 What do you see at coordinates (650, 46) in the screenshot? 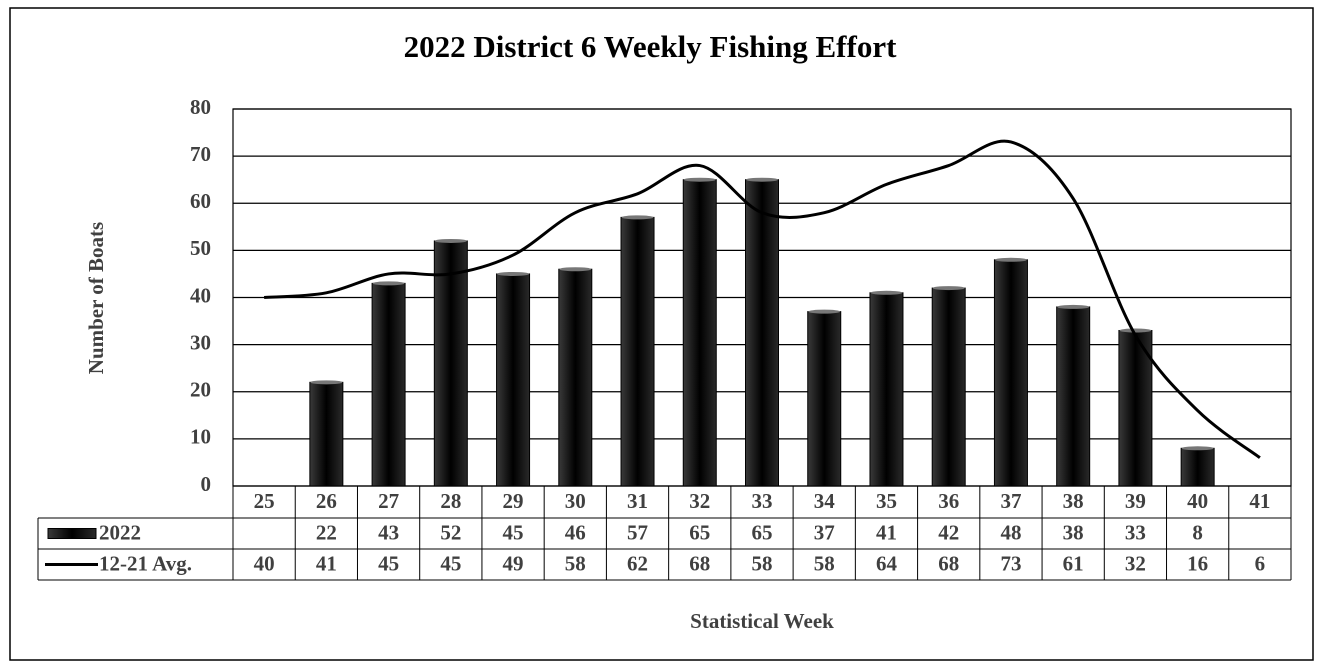
I see `chart-title: 2022 District 6 Weekly Fishing Effort` at bounding box center [650, 46].